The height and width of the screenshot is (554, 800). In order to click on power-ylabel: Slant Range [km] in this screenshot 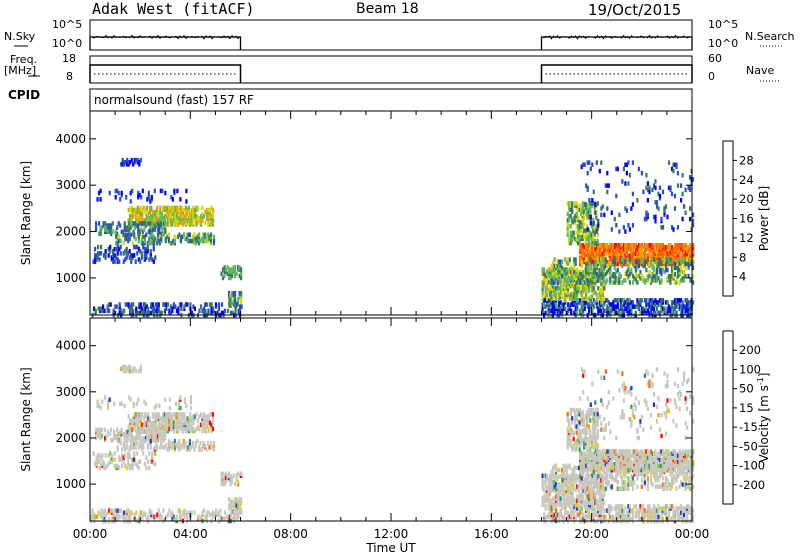, I will do `click(26, 213)`.